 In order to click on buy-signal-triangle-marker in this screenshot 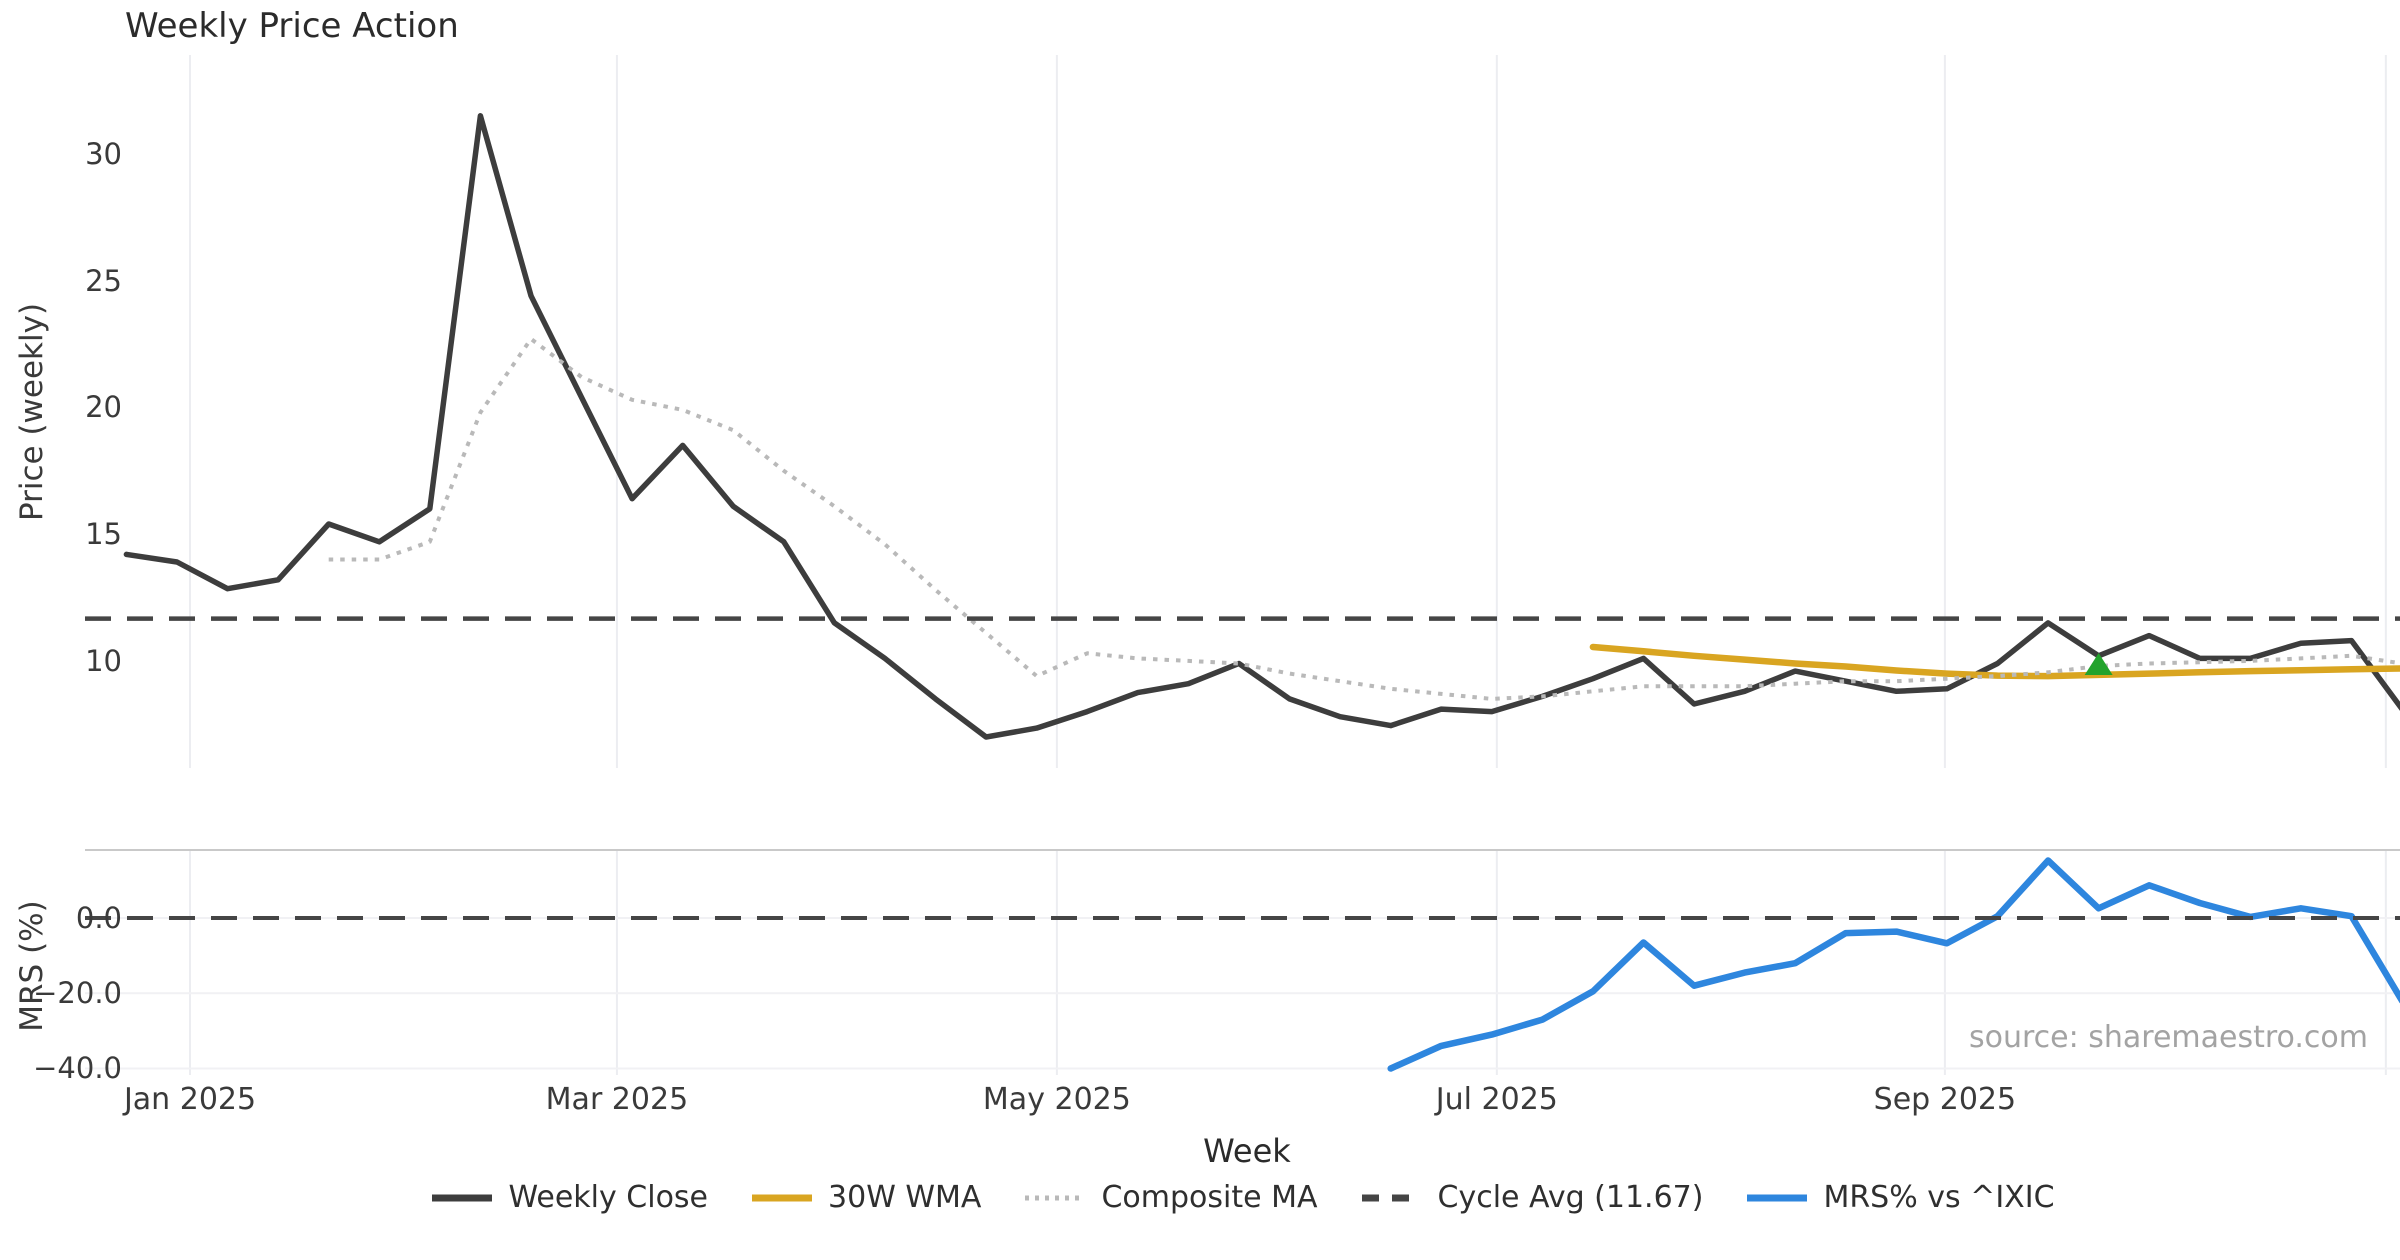, I will do `click(2098, 663)`.